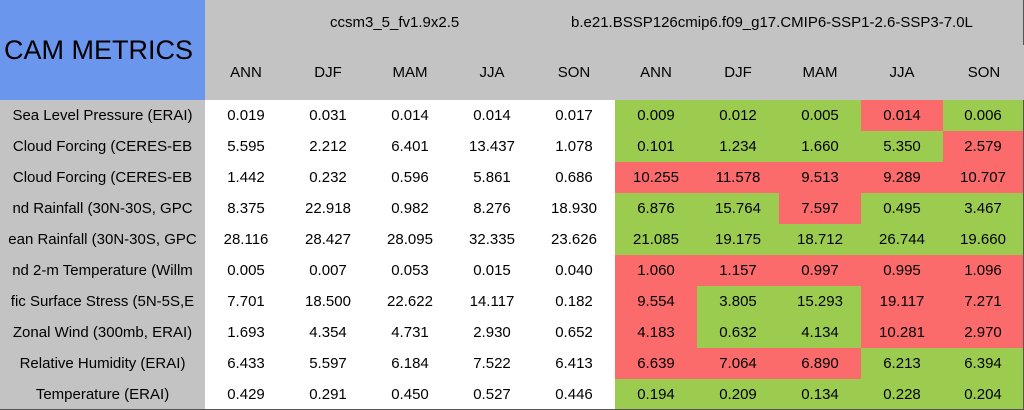 This screenshot has width=1024, height=410. Describe the element at coordinates (246, 240) in the screenshot. I see `value-cell: 28.116` at that location.